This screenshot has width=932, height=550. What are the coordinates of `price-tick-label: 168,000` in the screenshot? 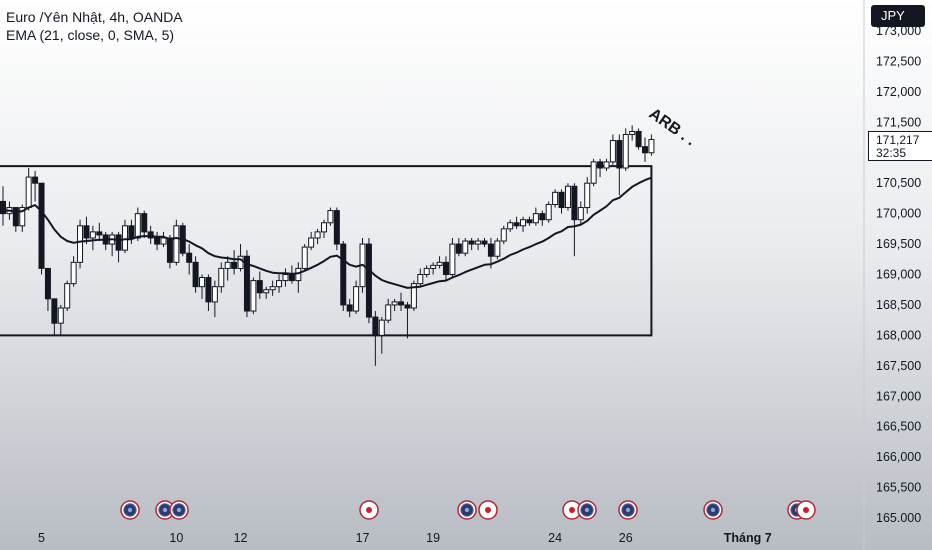 It's located at (898, 335).